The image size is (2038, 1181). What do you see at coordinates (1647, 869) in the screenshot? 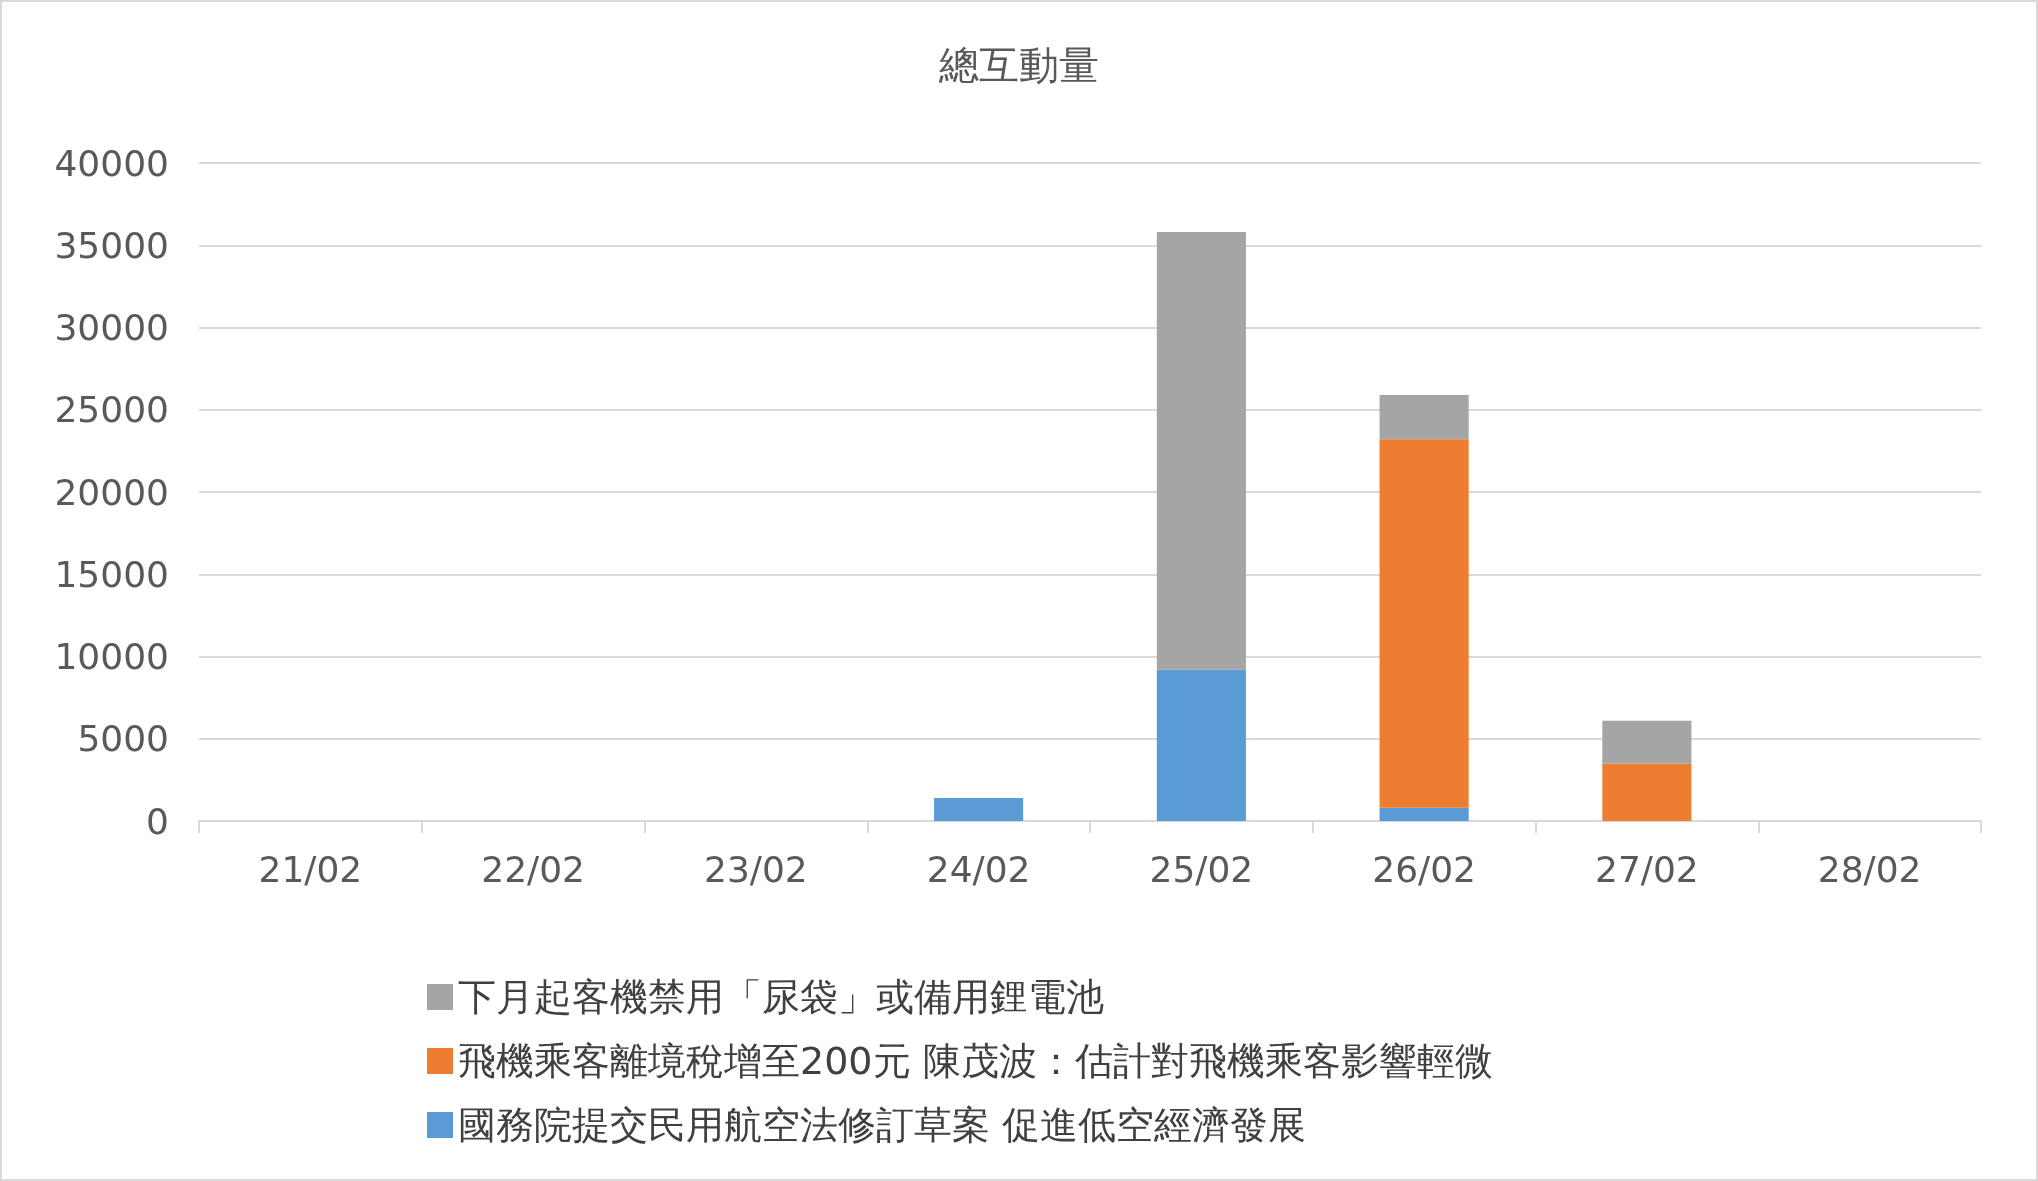
I see `x-tick-label: 27/02` at bounding box center [1647, 869].